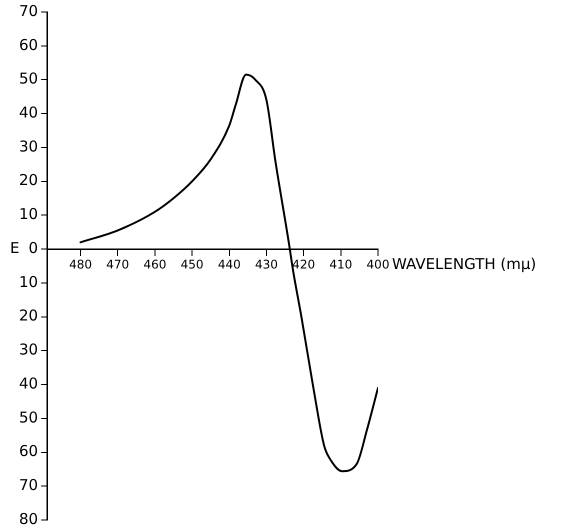 This screenshot has height=532, width=578. I want to click on x-axis-title: WAVELENGTH (mμ), so click(464, 263).